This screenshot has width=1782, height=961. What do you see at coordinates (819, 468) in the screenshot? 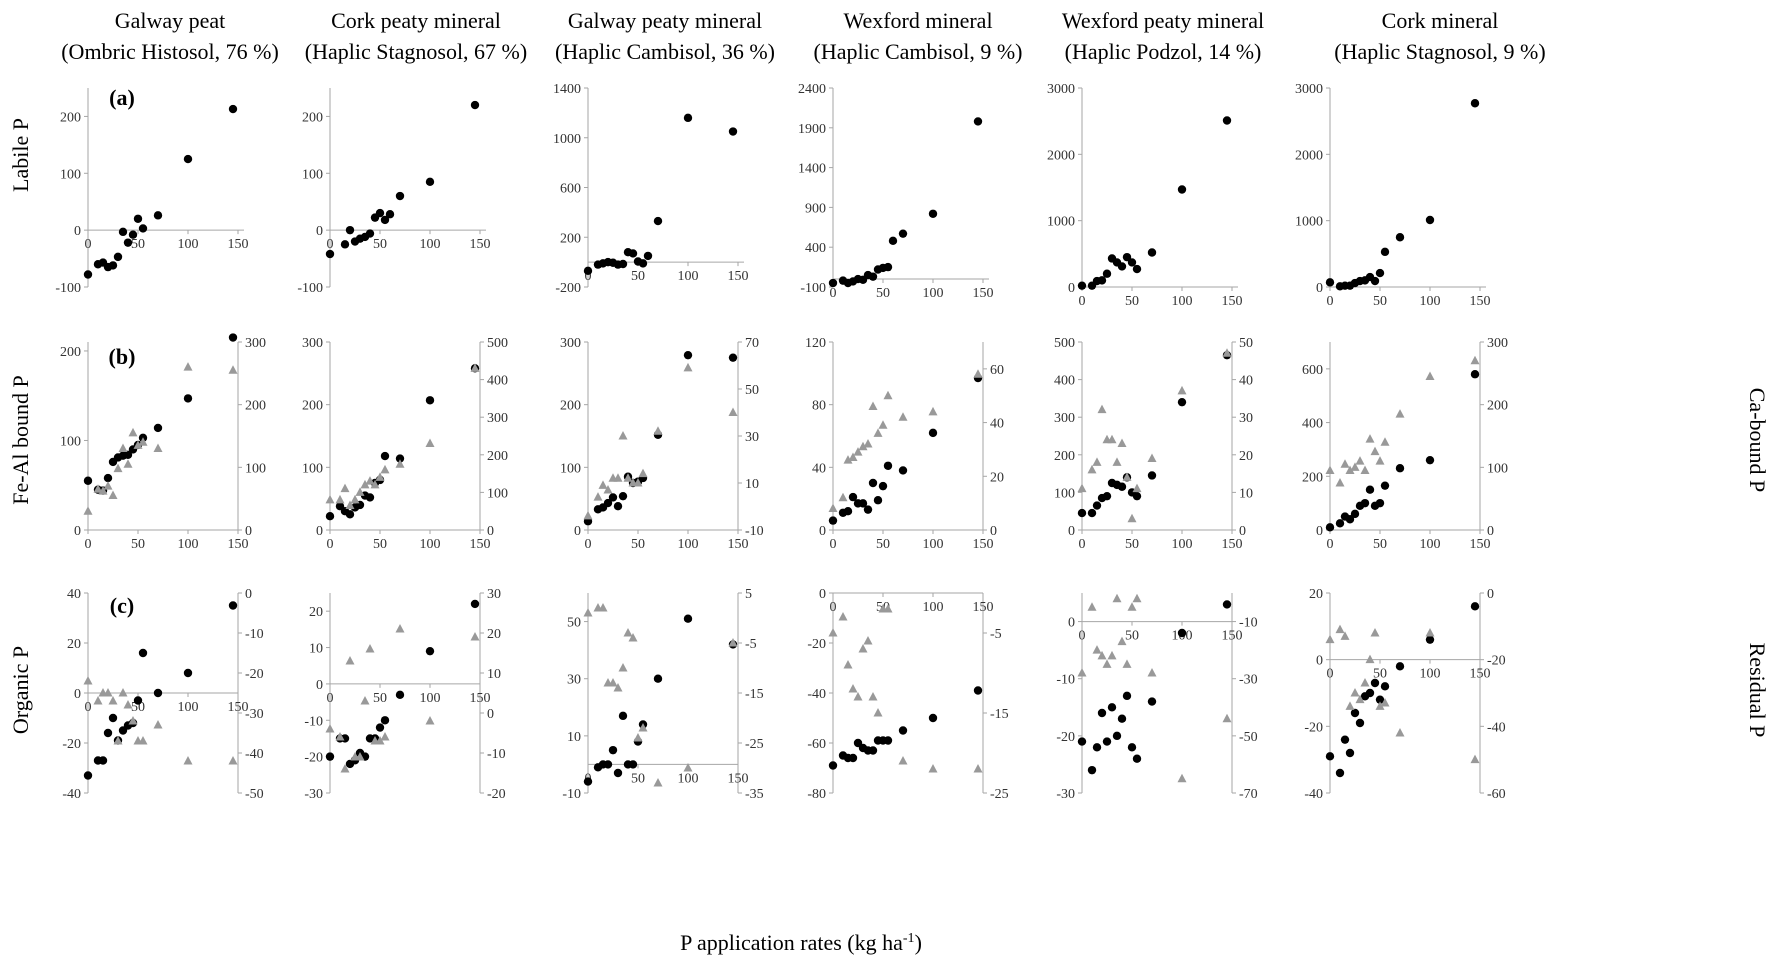
I see `y-tick-label: 40` at bounding box center [819, 468].